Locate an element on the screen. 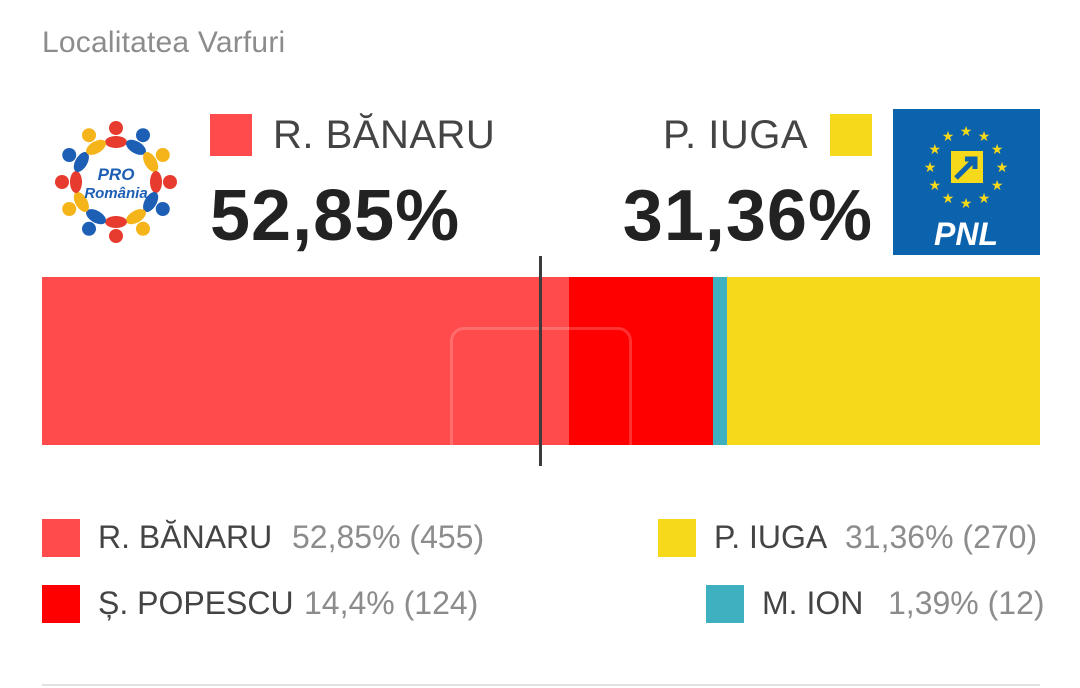 The width and height of the screenshot is (1080, 688). legend-value: 14,4% (124) is located at coordinates (391, 603).